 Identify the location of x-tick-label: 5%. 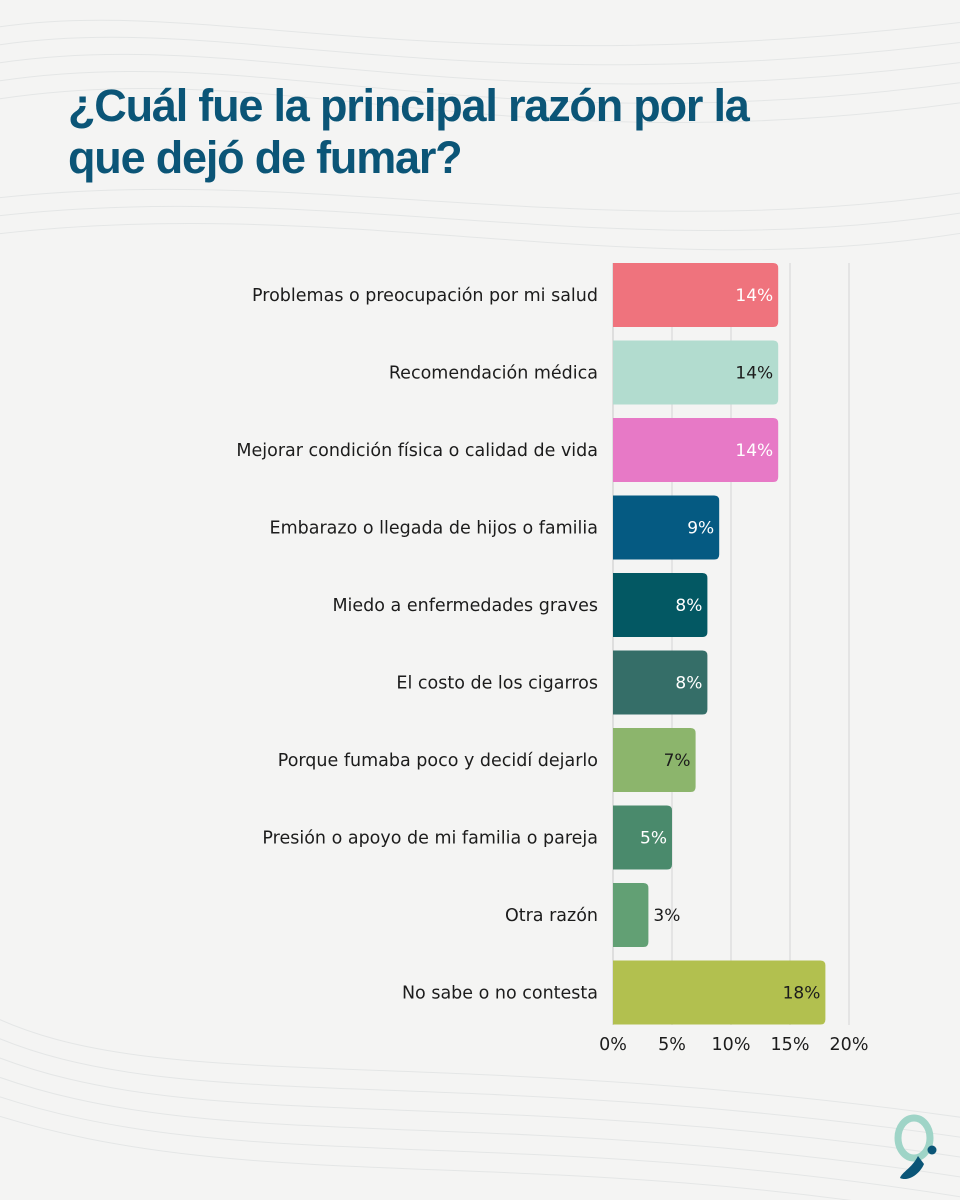
(672, 1045).